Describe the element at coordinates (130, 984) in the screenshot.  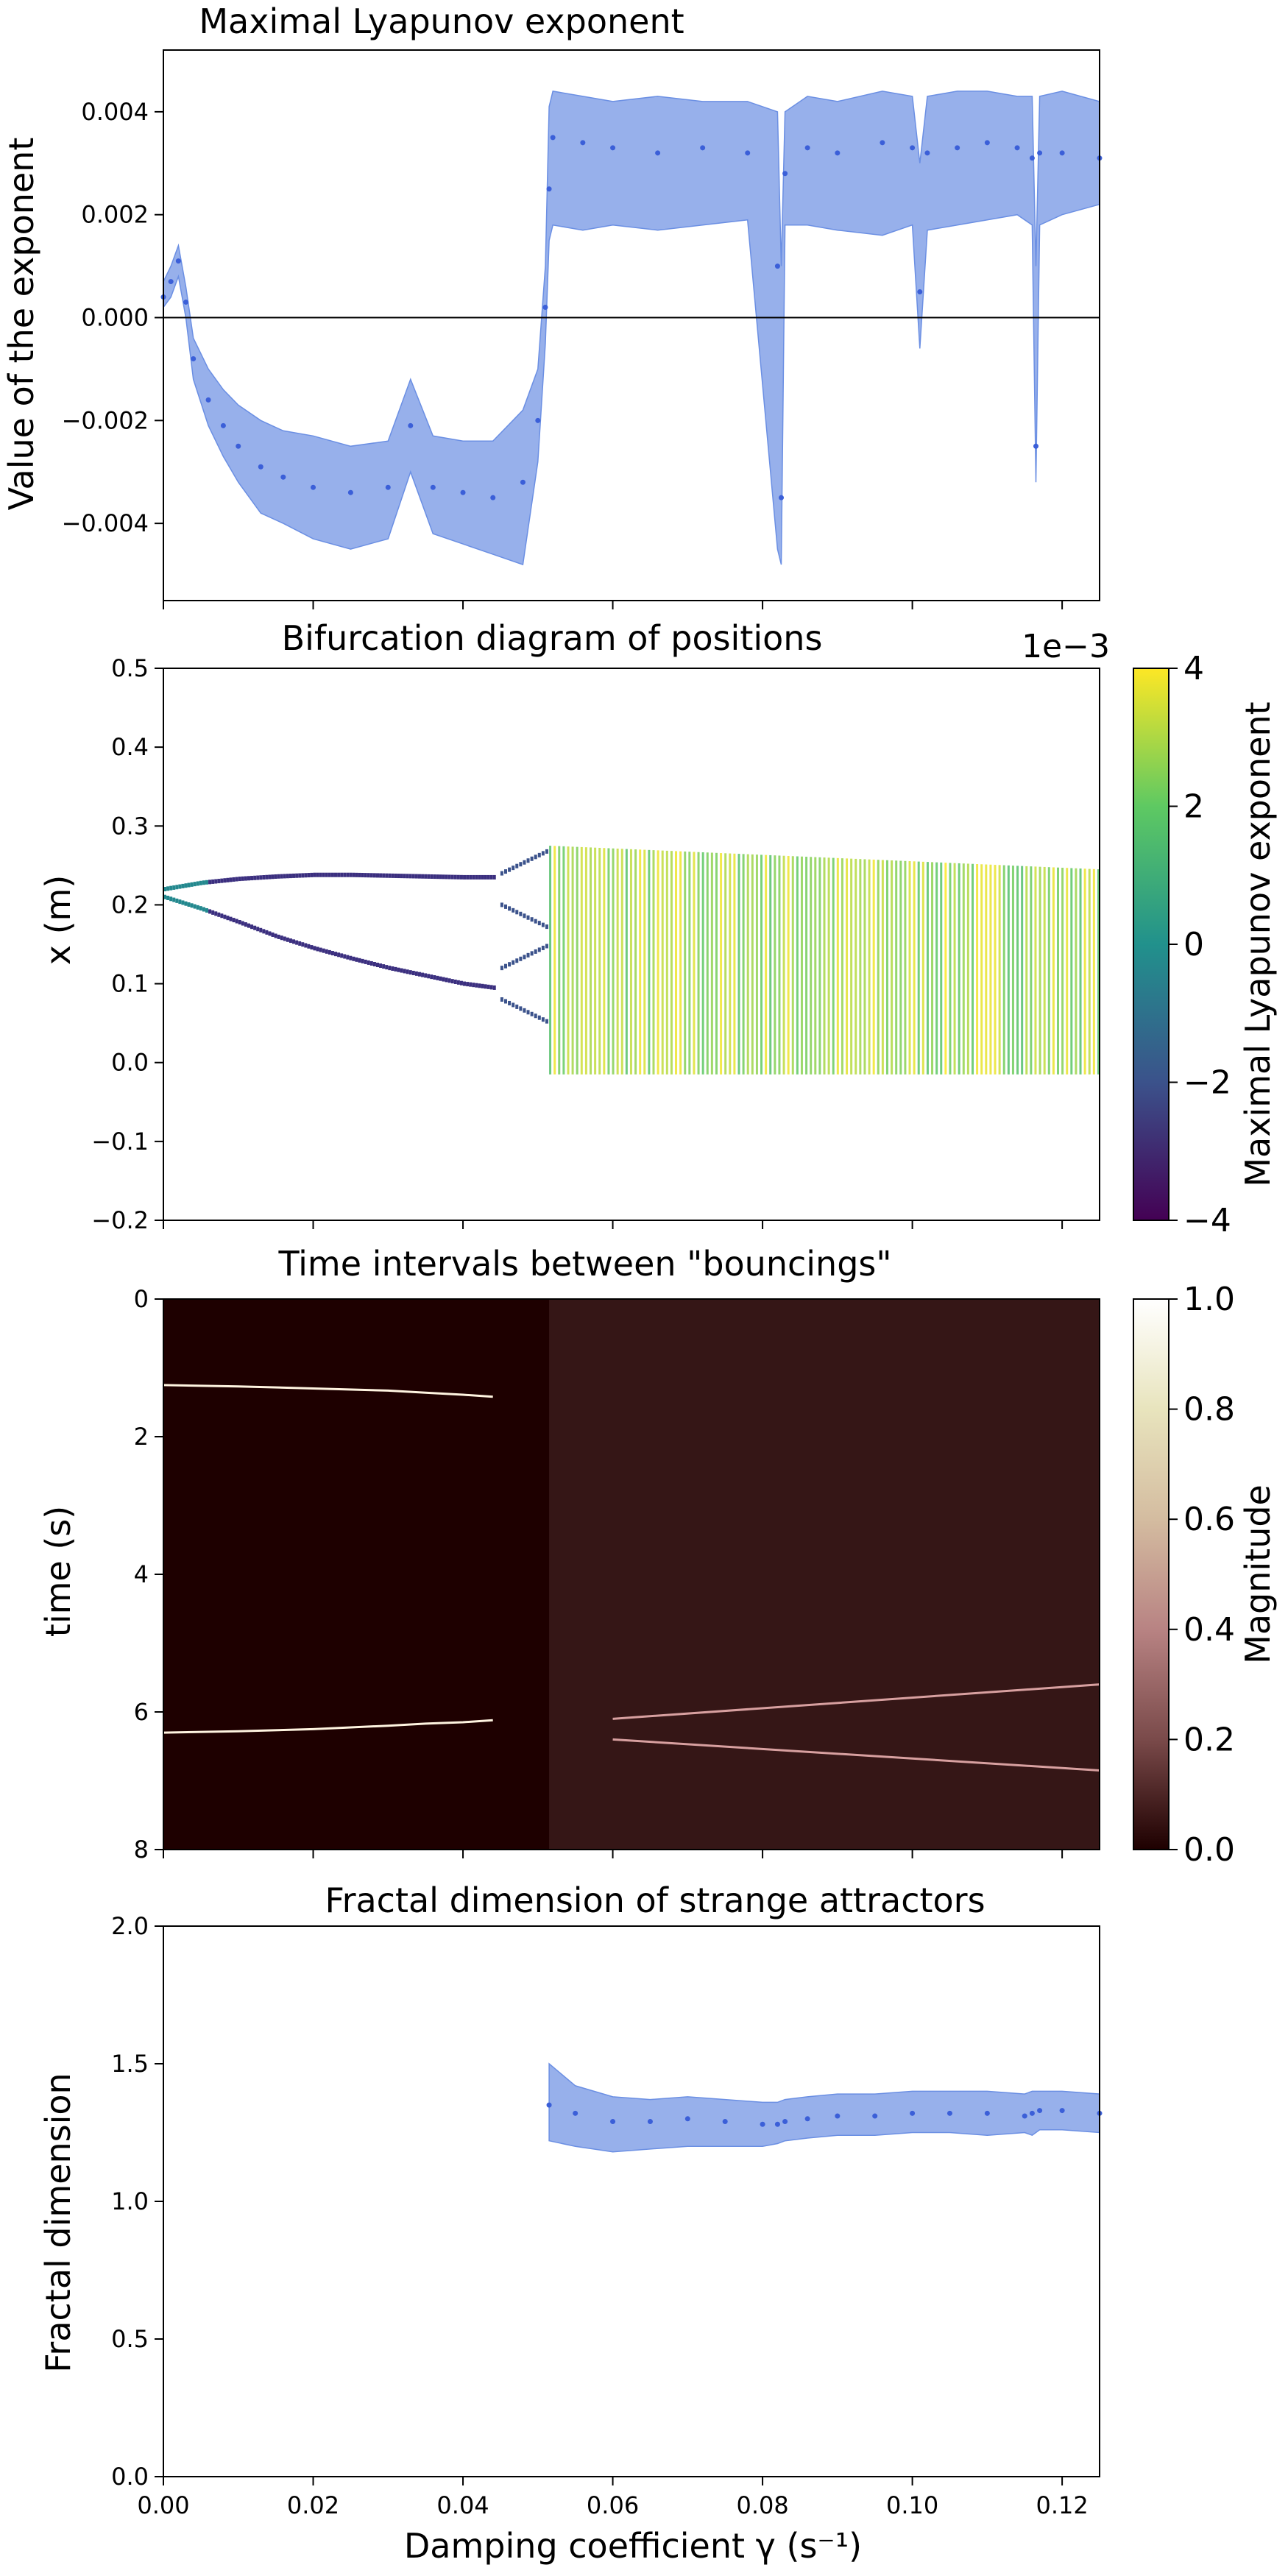
I see `y-tick-label: 0.1` at that location.